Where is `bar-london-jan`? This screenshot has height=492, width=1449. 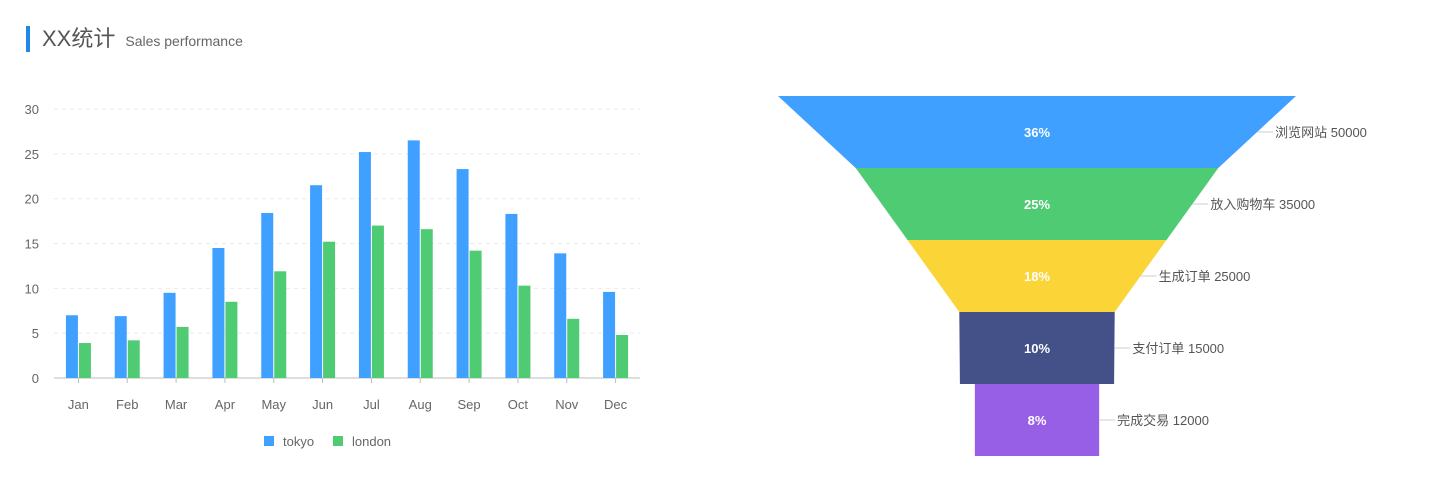
bar-london-jan is located at coordinates (84, 360).